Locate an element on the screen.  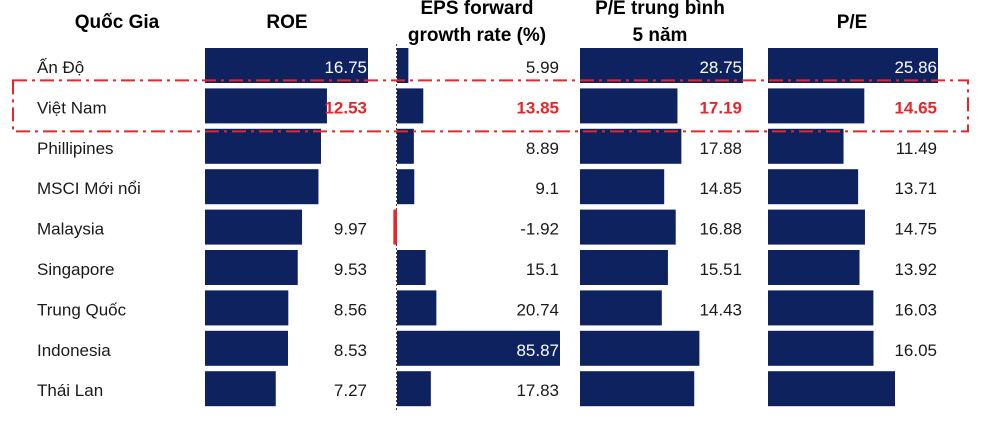
value-label-roe-phillipines: 11.92 is located at coordinates (346, 148).